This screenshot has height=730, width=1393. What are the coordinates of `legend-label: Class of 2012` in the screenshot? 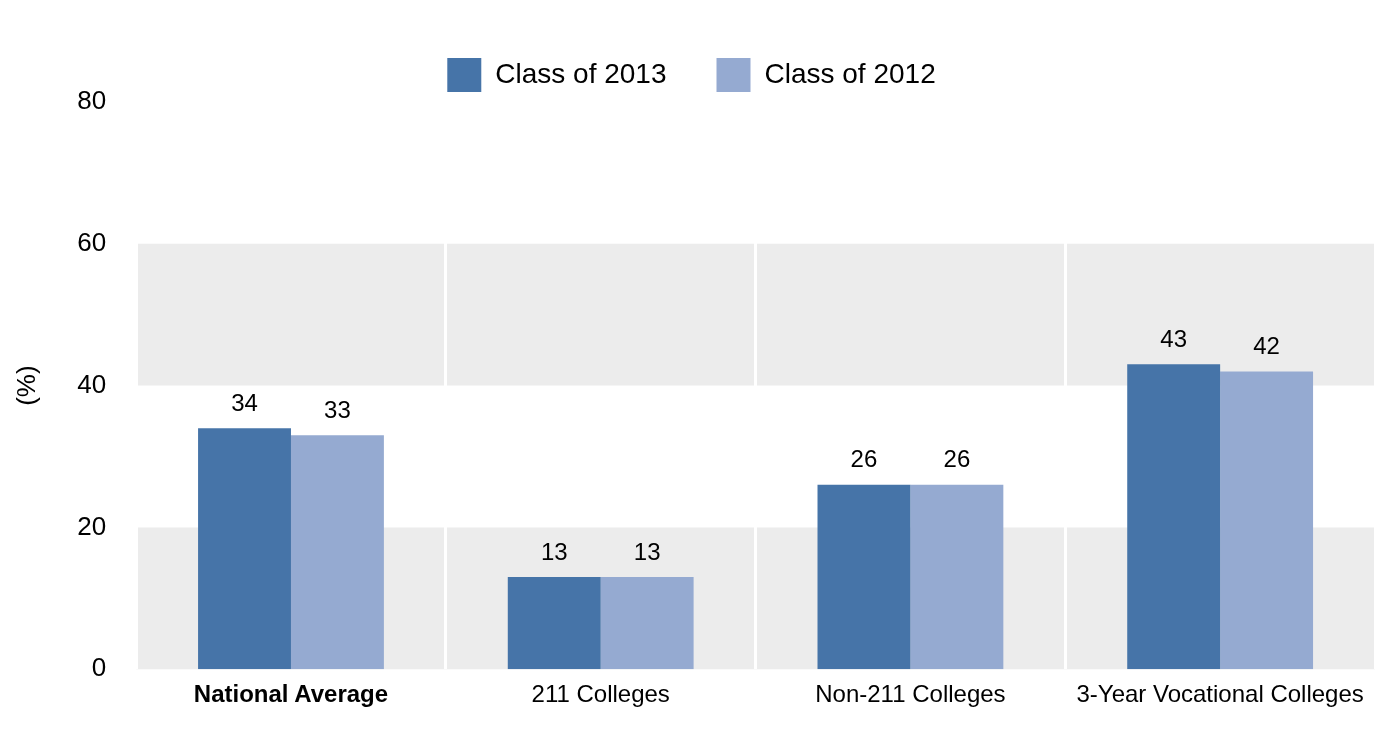 It's located at (850, 73).